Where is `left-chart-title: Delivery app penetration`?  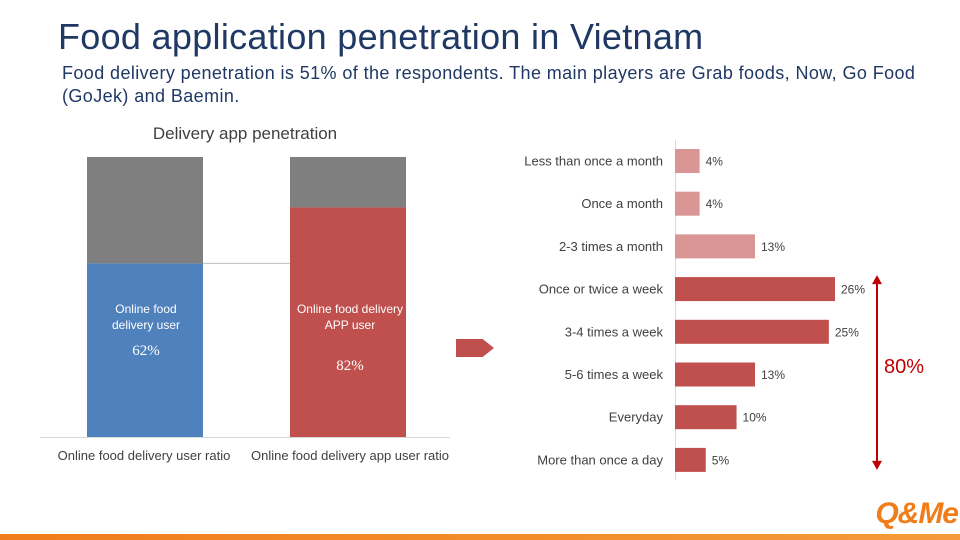
left-chart-title: Delivery app penetration is located at coordinates (245, 133).